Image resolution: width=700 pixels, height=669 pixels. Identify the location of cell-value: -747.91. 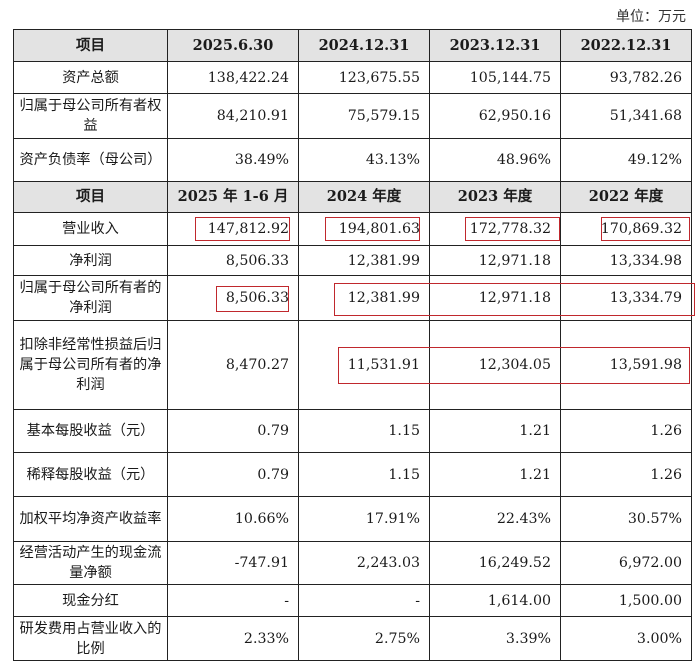
(233, 563).